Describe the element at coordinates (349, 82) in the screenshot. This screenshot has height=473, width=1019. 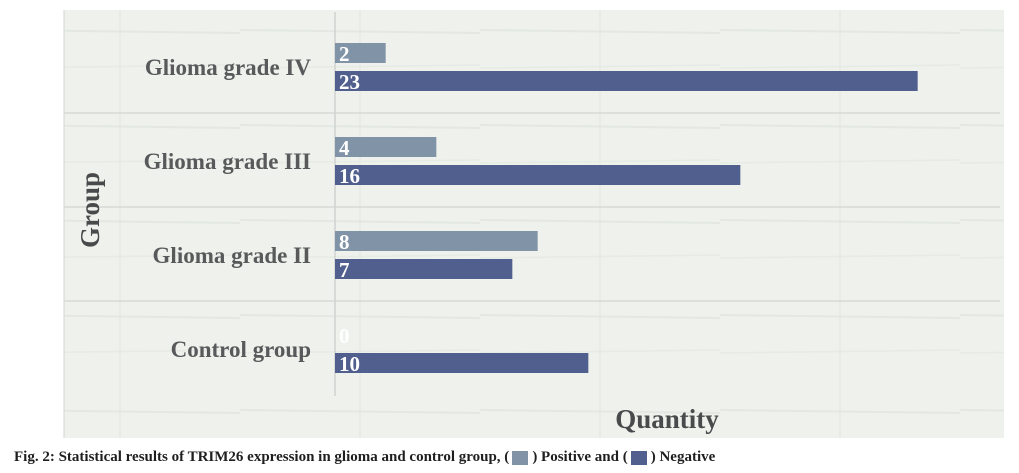
I see `data-label: 23` at that location.